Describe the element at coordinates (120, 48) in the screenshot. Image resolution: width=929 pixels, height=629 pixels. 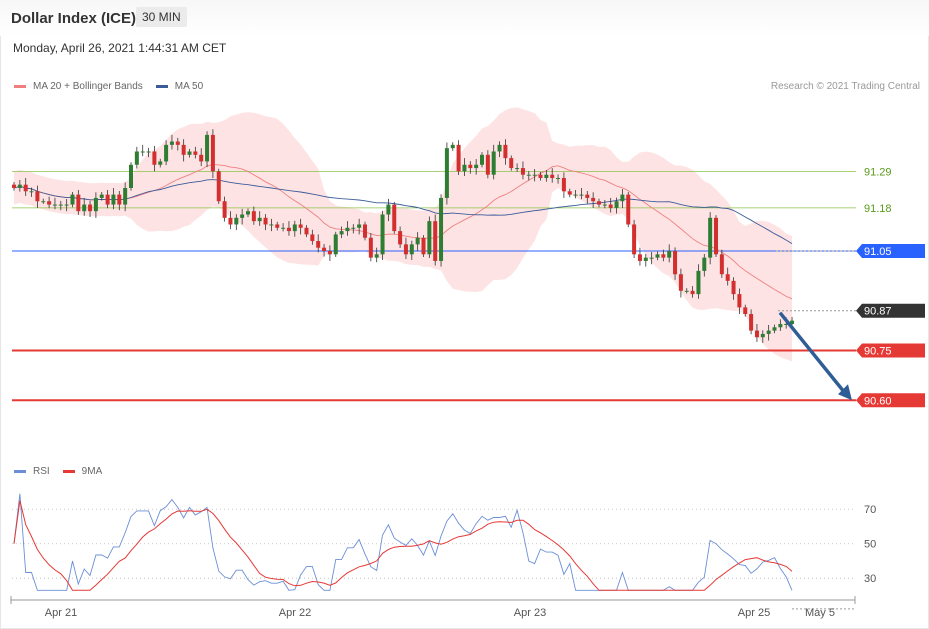
I see `timestamp: Monday, April 26, 2021 1:44:31 AM CET` at that location.